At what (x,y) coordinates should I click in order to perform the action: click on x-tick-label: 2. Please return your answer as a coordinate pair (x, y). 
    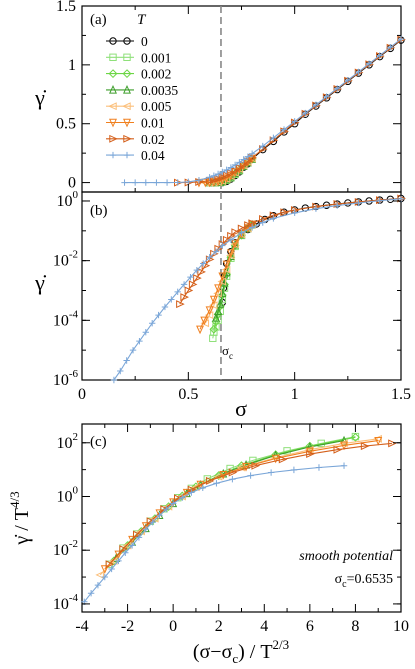
    Looking at the image, I should click on (219, 626).